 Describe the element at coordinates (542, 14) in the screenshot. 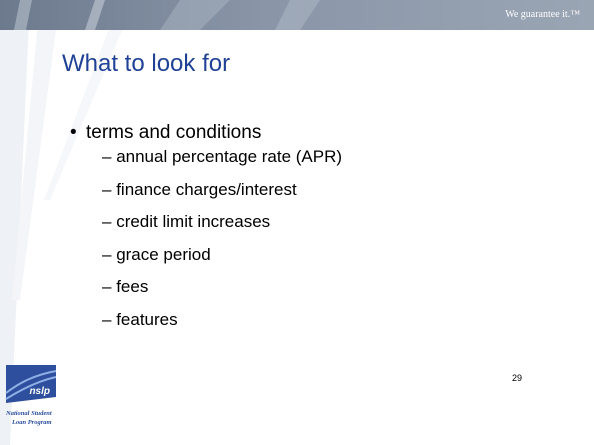

I see `tagline: We guarantee it.™` at that location.